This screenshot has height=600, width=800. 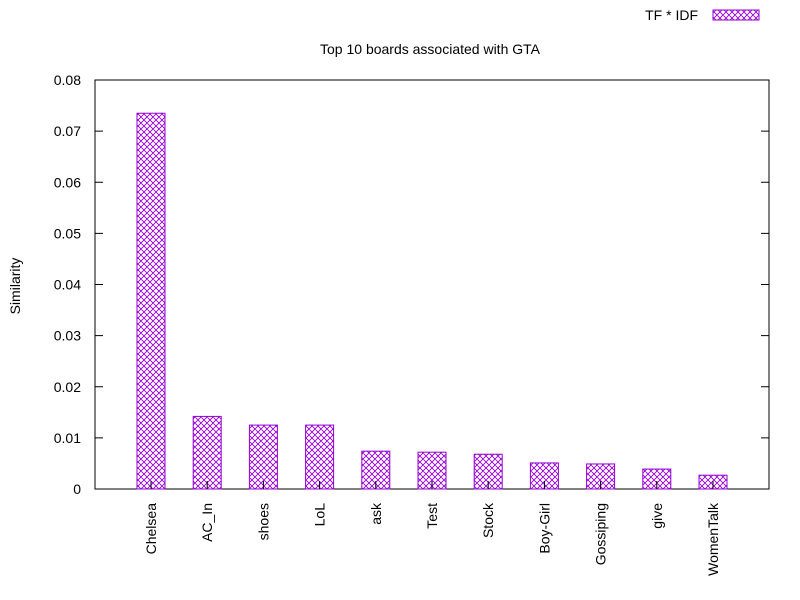 I want to click on x-tick-label: LoL, so click(x=320, y=515).